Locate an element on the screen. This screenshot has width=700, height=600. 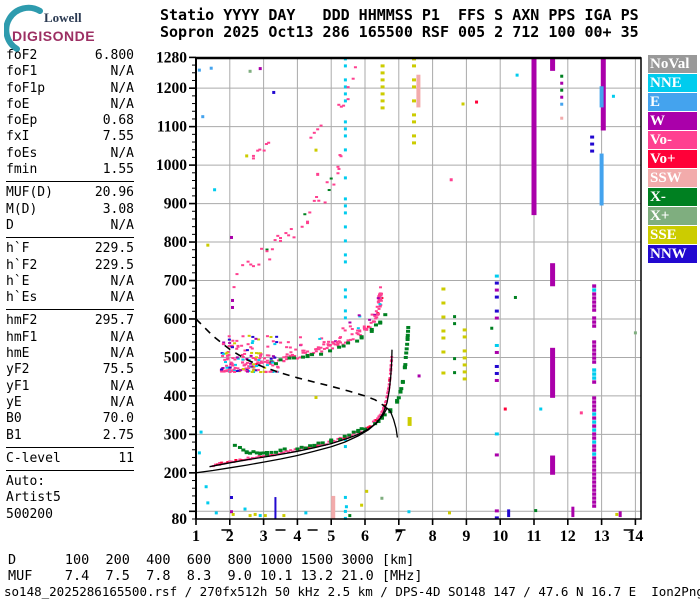
parameter-value: 2.75 is located at coordinates (118, 435).